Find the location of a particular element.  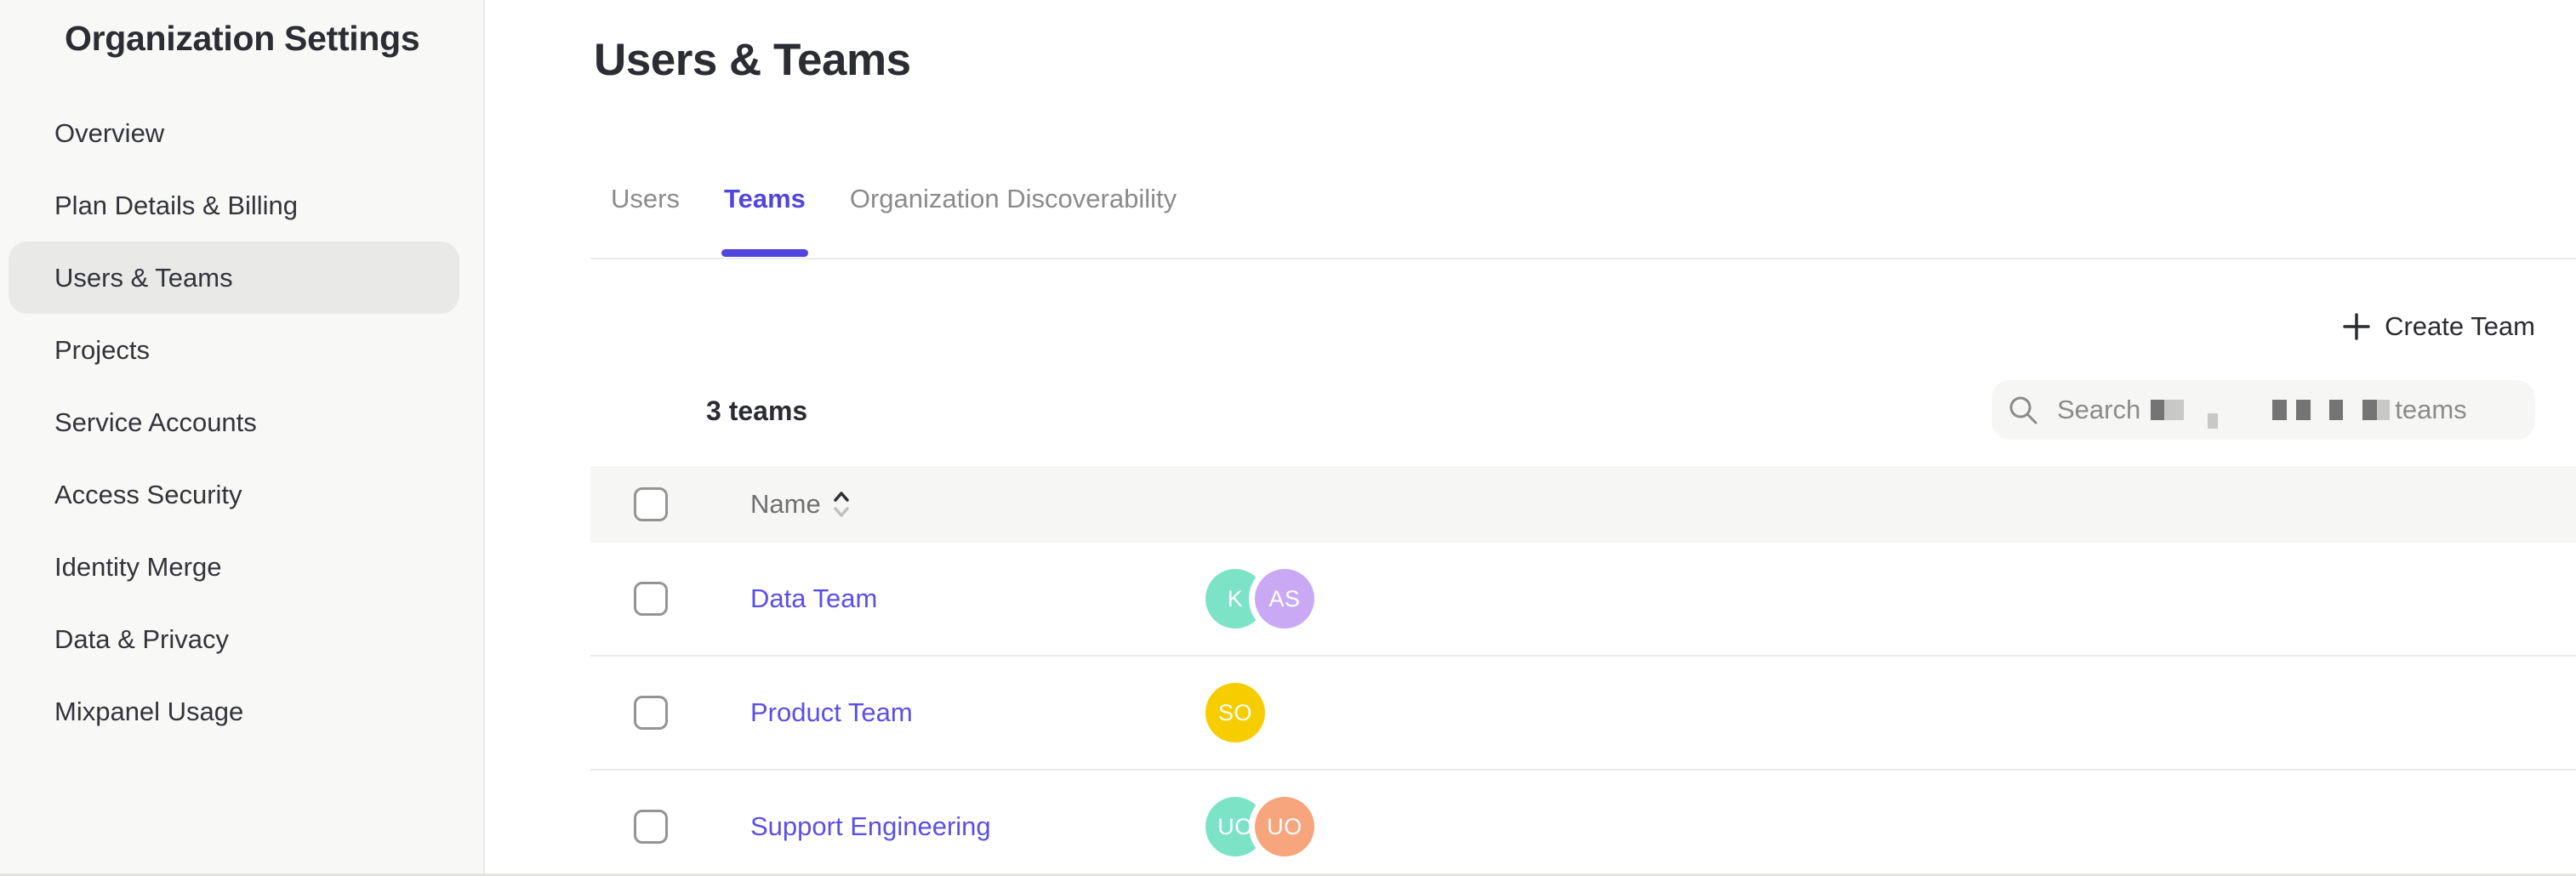

sidebar-item-service-accounts: Service Accounts is located at coordinates (156, 422).